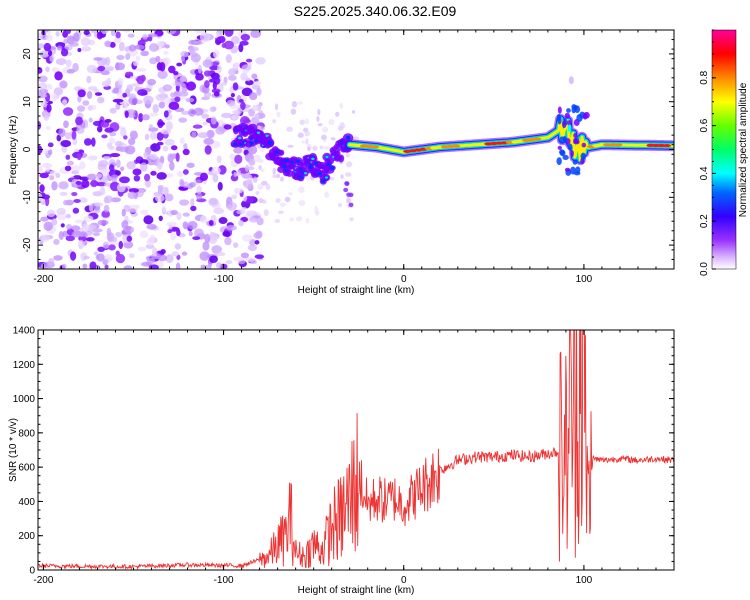 This screenshot has width=750, height=600. What do you see at coordinates (346, 190) in the screenshot?
I see `tail-blob` at bounding box center [346, 190].